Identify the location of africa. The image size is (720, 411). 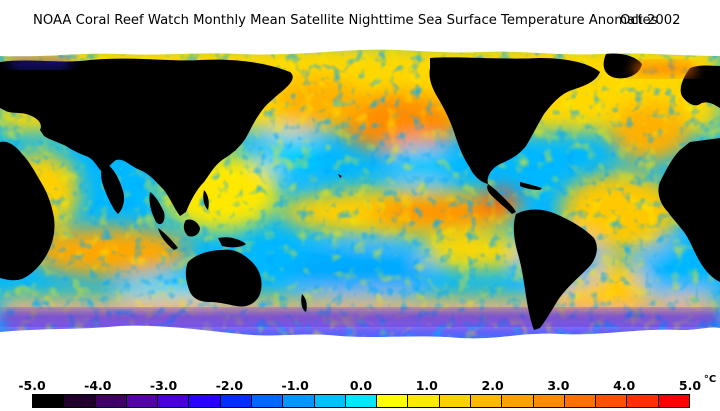
(689, 210).